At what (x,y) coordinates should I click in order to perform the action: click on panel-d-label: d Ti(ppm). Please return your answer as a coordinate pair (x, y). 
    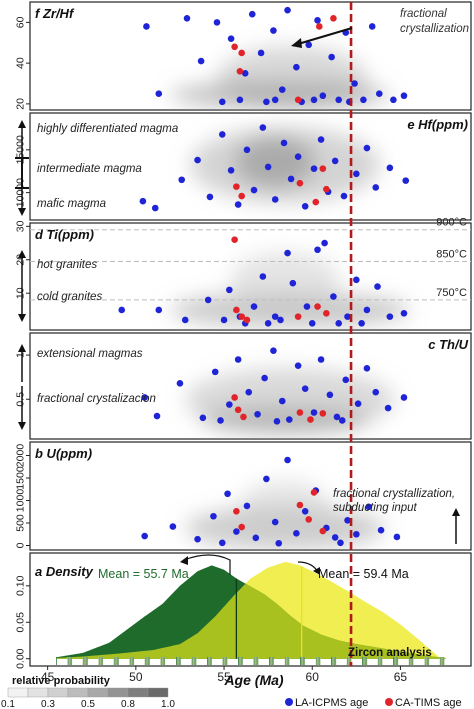
    Looking at the image, I should click on (64, 234).